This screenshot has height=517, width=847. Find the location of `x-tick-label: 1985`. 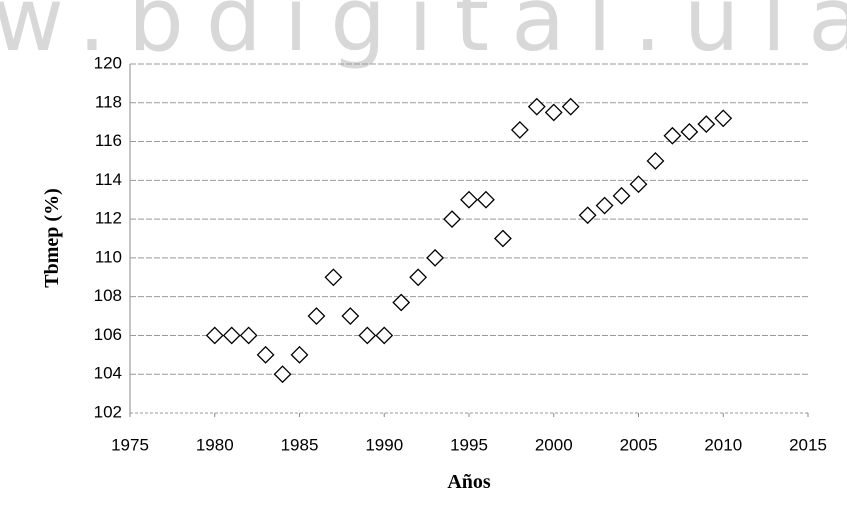

x-tick-label: 1985 is located at coordinates (300, 444).